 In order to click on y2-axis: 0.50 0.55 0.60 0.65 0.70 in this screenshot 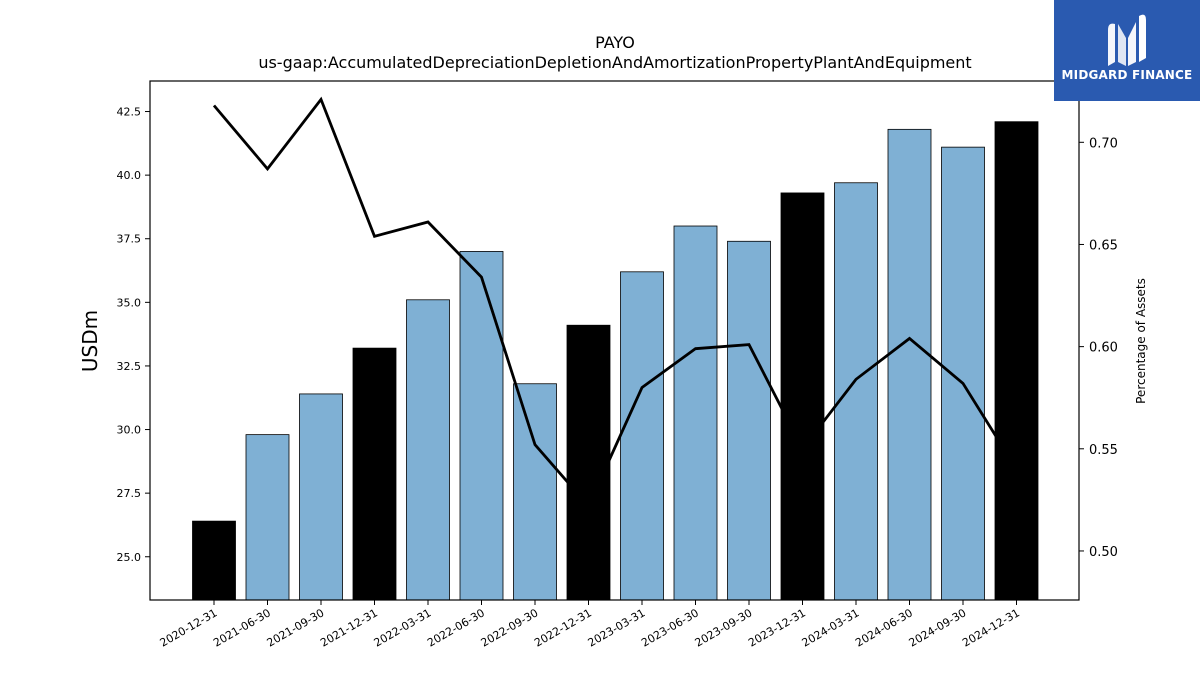, I will do `click(1098, 348)`.